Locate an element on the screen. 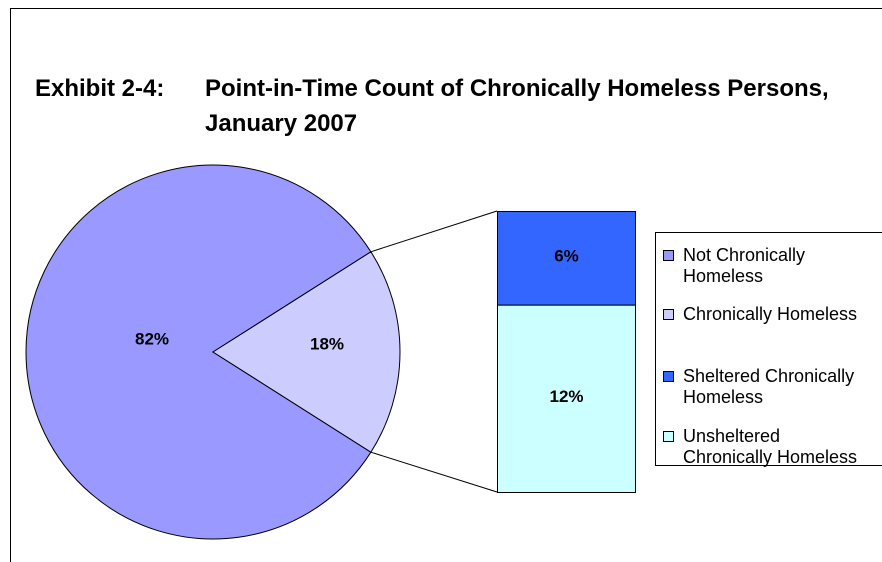 The height and width of the screenshot is (562, 882). legend-label-line: Unsheltered is located at coordinates (731, 436).